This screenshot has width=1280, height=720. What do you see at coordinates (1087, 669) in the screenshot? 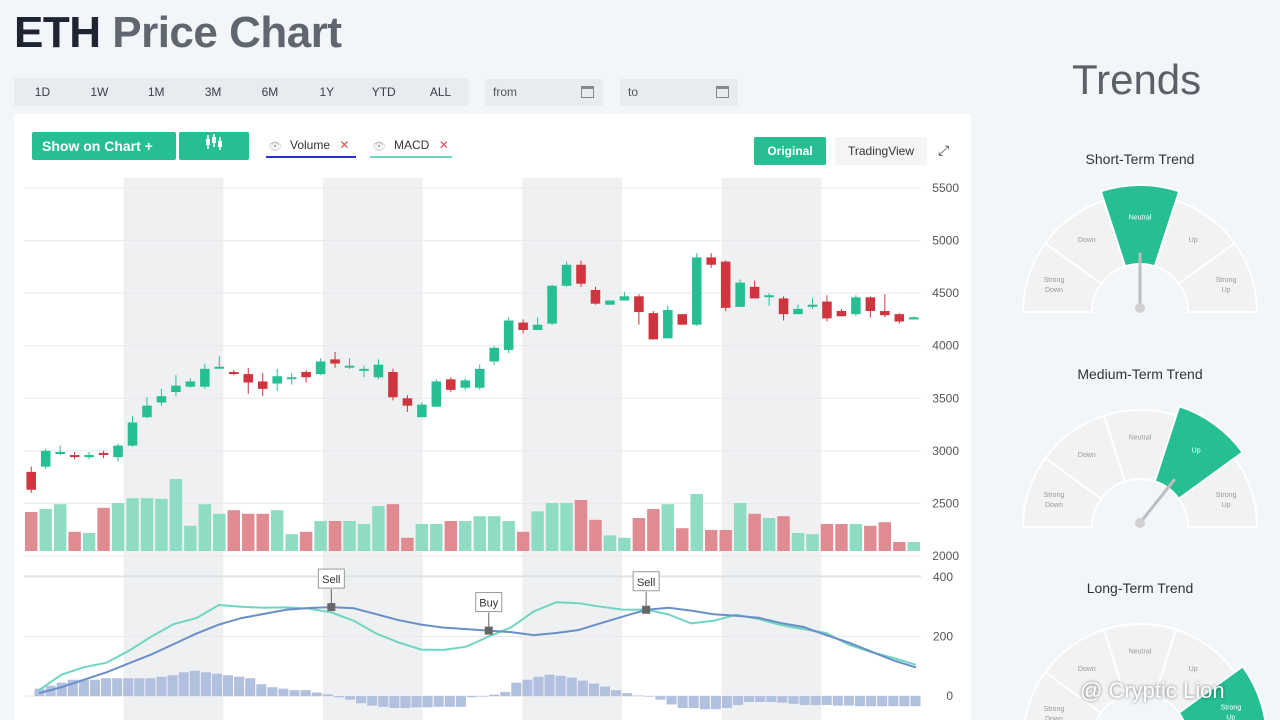
I see `gauge-segment-label: Down` at bounding box center [1087, 669].